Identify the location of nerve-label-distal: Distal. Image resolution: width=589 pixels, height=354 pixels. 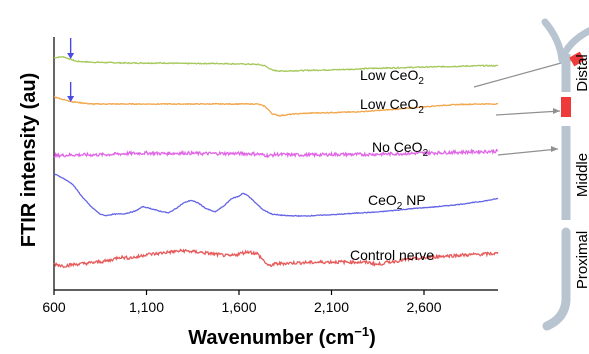
(581, 73).